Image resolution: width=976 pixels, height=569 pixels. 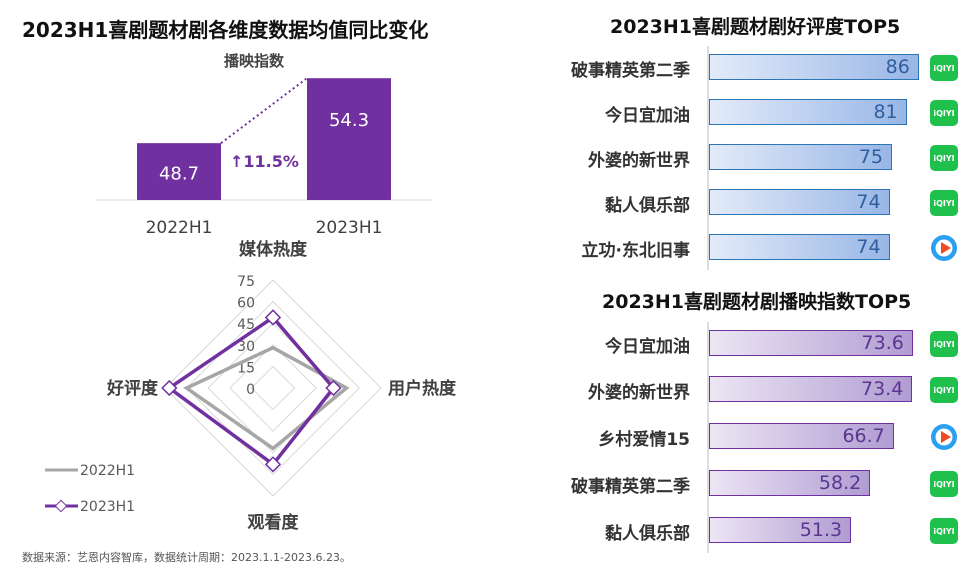 What do you see at coordinates (897, 67) in the screenshot?
I see `data-label: 86` at bounding box center [897, 67].